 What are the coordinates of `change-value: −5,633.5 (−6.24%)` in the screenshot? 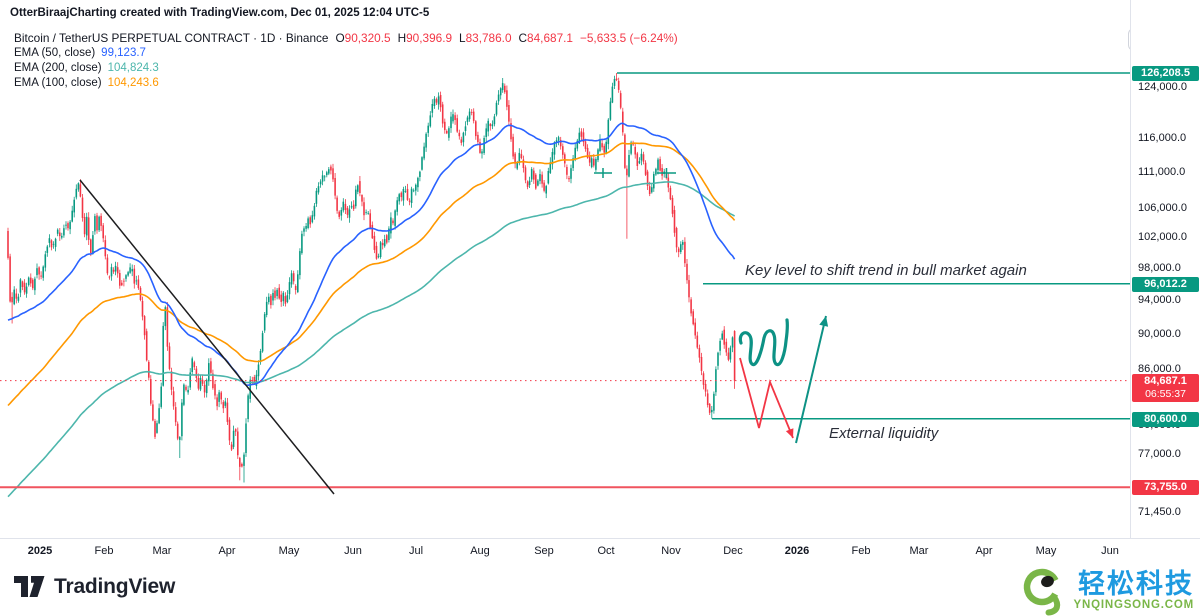 It's located at (628, 38).